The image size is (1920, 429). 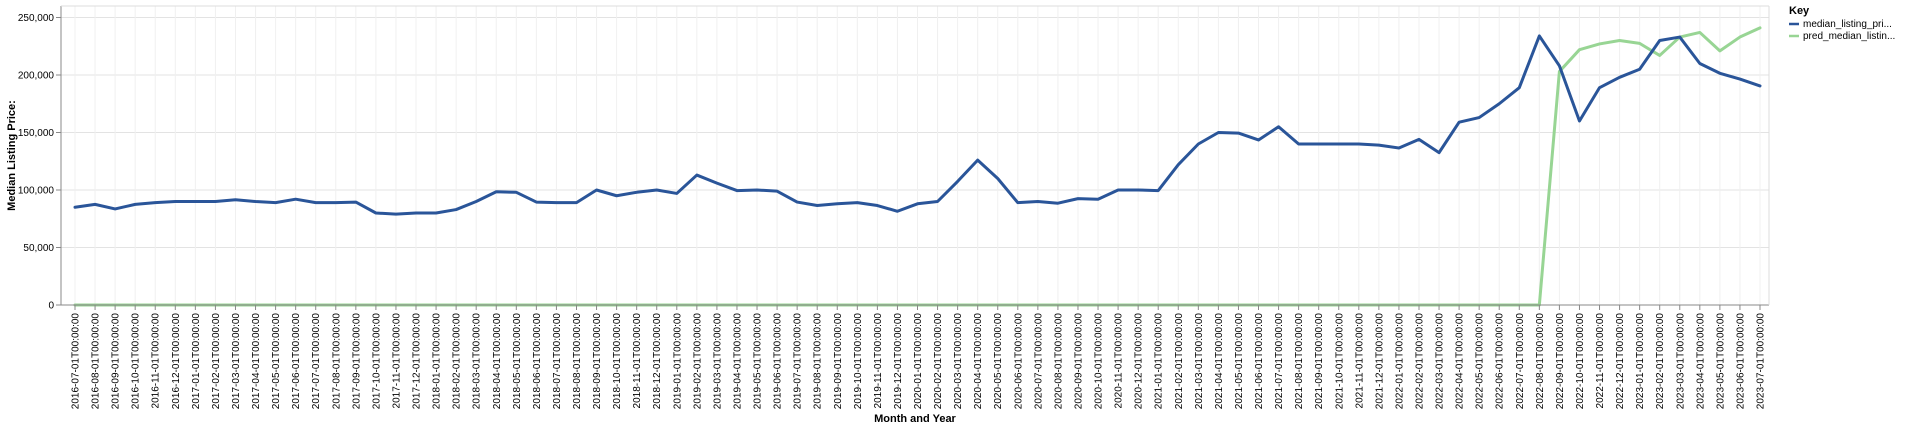 What do you see at coordinates (1018, 361) in the screenshot?
I see `x-tick-label: 2020-06-01T00:00:00` at bounding box center [1018, 361].